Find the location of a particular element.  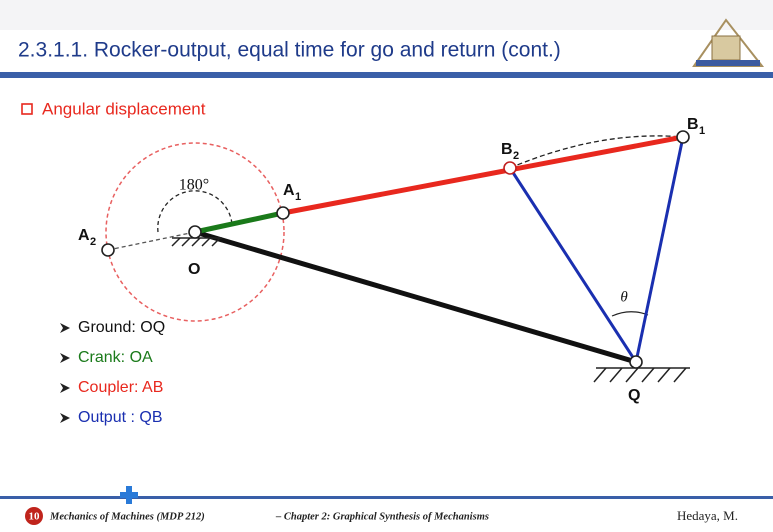

legend-item: Ground: OQ is located at coordinates (121, 327).